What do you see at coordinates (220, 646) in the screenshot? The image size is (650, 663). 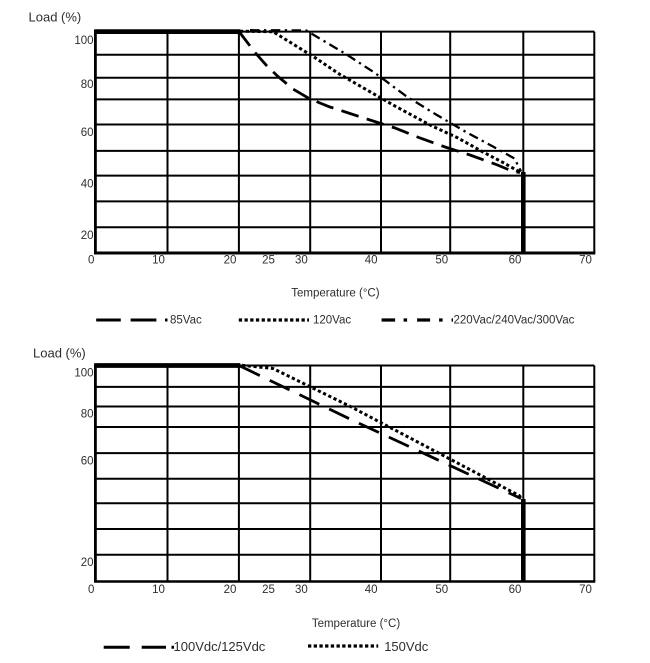 I see `svg-text: 100Vdc/125Vdc` at bounding box center [220, 646].